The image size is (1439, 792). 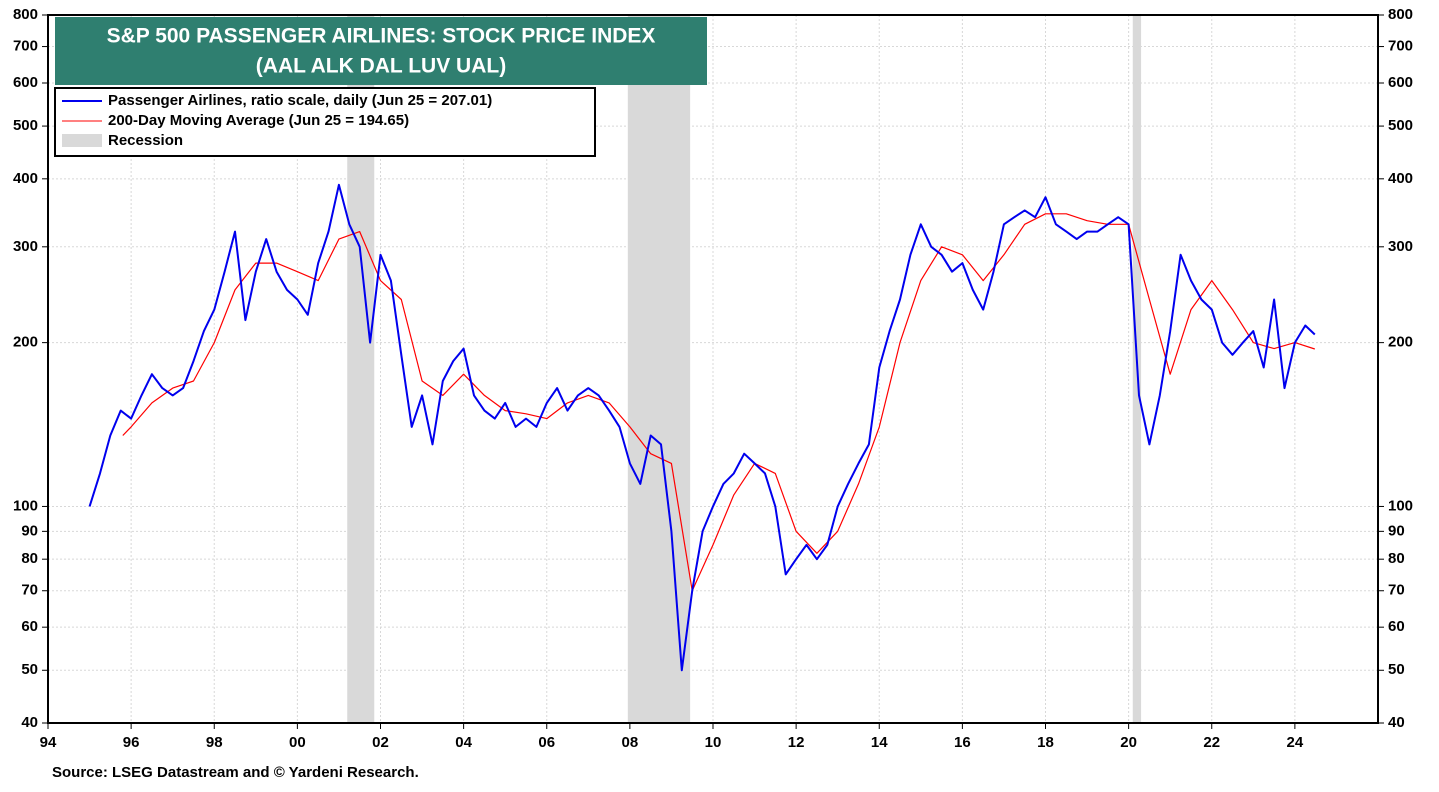 I want to click on x-tick-label: 02, so click(x=380, y=742).